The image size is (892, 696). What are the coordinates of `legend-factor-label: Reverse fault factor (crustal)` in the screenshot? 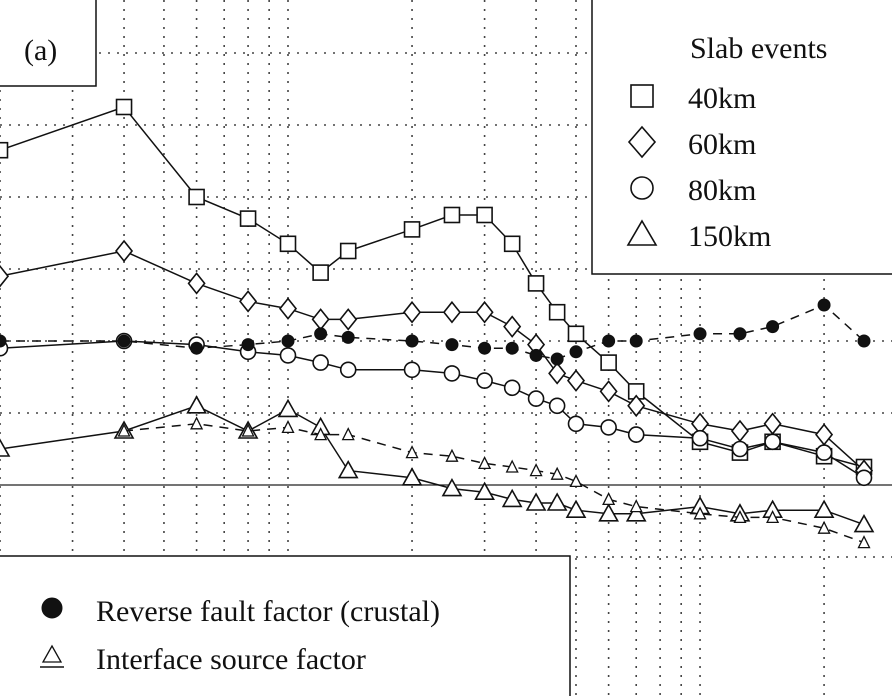 It's located at (268, 611).